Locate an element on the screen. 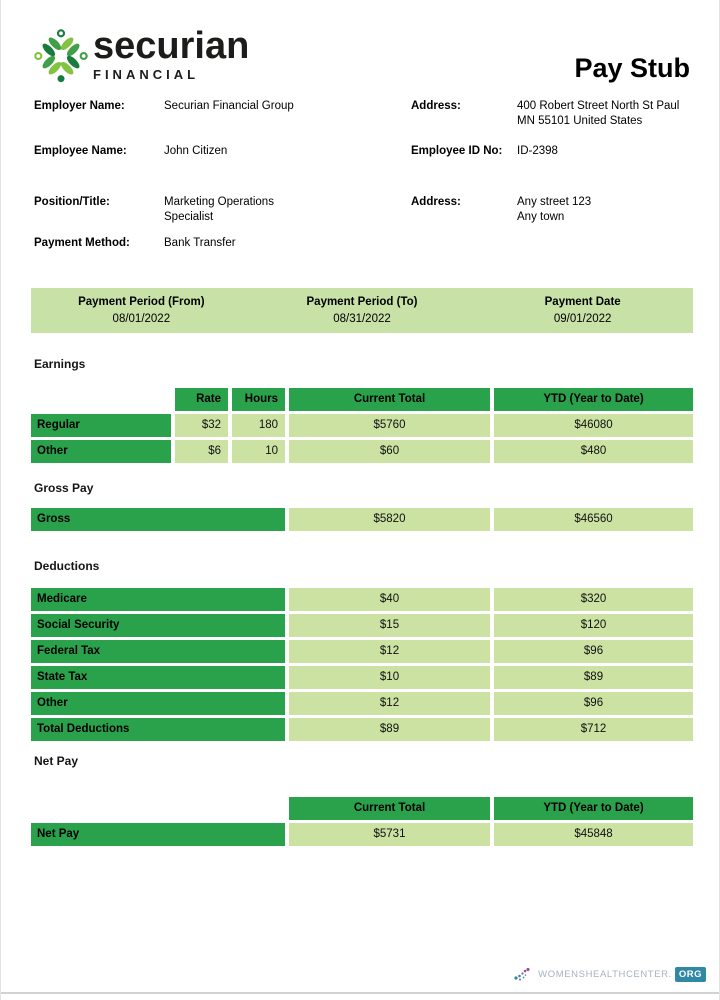 This screenshot has width=720, height=1000. net-pay-header-current: Current Total is located at coordinates (389, 808).